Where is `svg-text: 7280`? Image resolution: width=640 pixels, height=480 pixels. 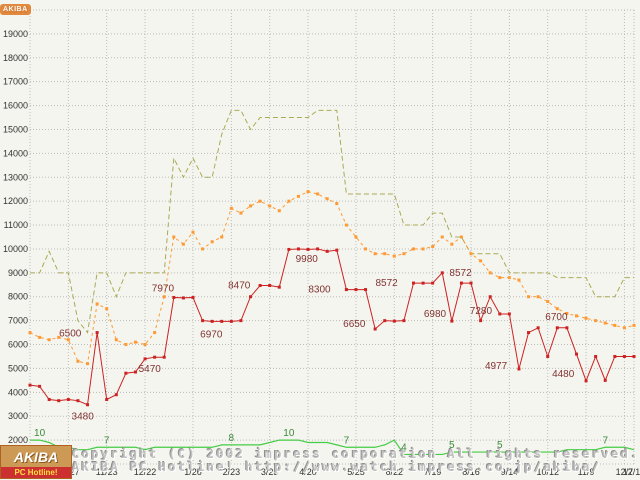 svg-text: 7280 is located at coordinates (481, 311).